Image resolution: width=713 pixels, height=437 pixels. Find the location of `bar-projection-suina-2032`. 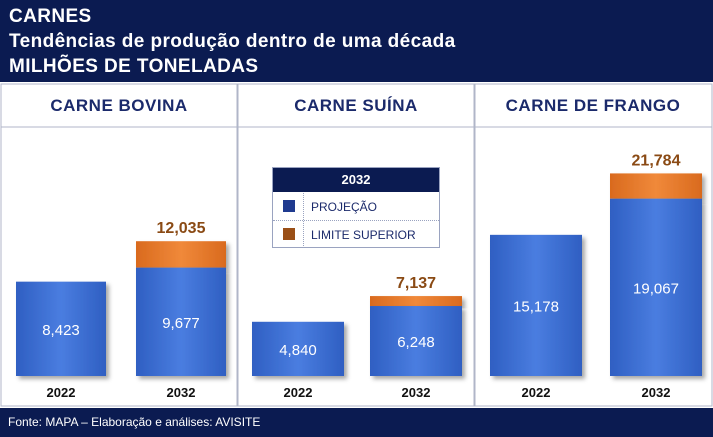

bar-projection-suina-2032 is located at coordinates (416, 341).